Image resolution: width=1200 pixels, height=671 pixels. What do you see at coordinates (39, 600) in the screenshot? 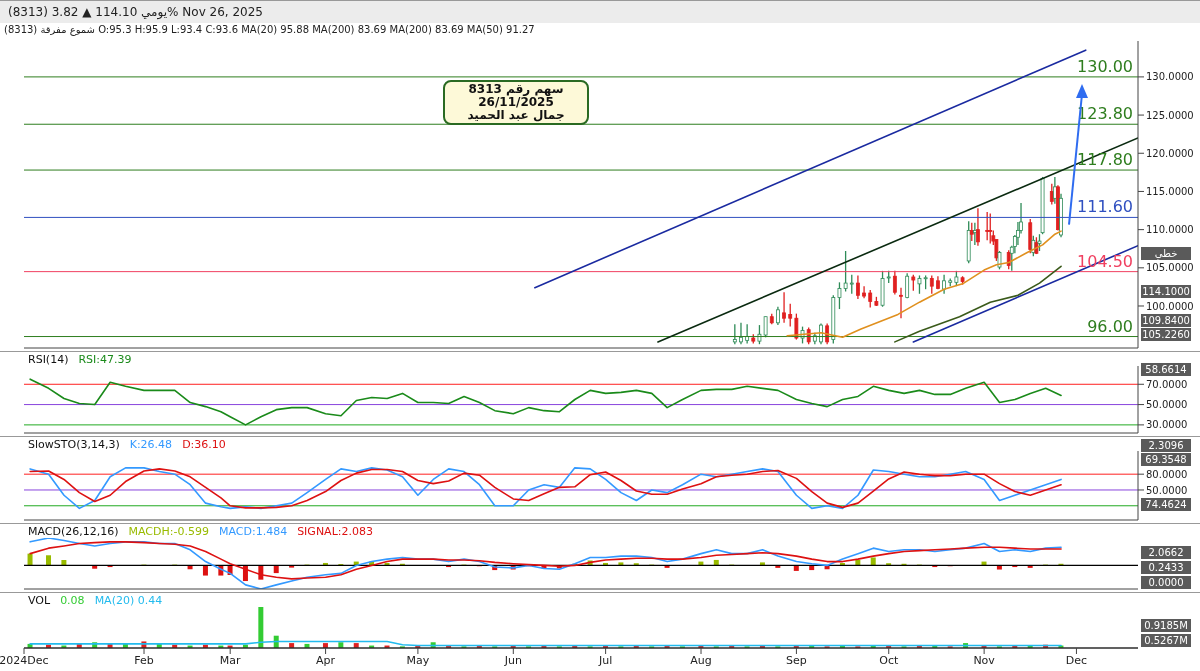
I see `chart-title: VOL` at bounding box center [39, 600].